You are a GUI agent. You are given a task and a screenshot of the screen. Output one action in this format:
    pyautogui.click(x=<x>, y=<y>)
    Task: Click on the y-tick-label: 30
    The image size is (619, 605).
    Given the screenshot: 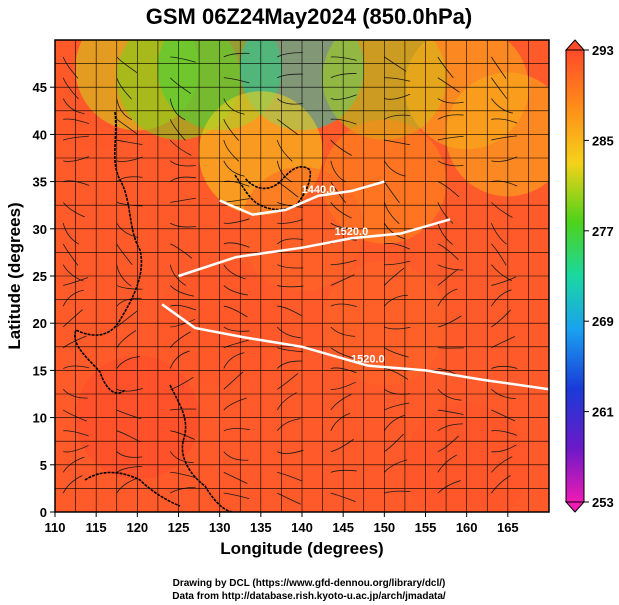 What is the action you would take?
    pyautogui.click(x=40, y=229)
    